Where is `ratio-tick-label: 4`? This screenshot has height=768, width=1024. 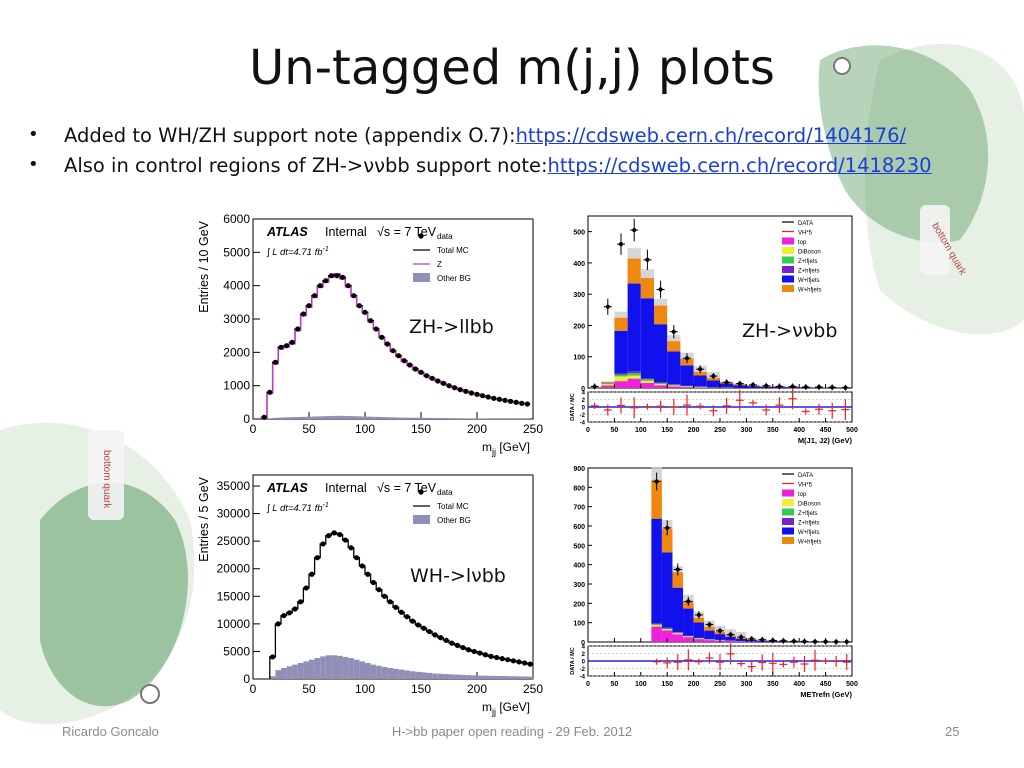 ratio-tick-label: 4 is located at coordinates (584, 648).